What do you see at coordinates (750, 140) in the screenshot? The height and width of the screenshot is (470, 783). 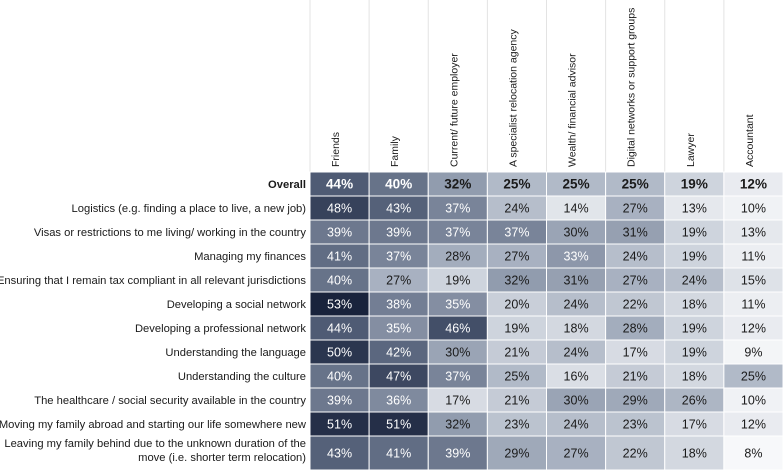 I see `column-header-label: Accountant` at bounding box center [750, 140].